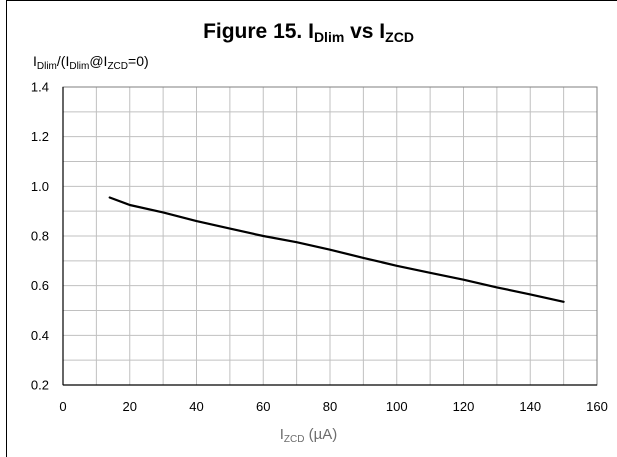 This screenshot has width=617, height=457. What do you see at coordinates (397, 406) in the screenshot?
I see `x-tick-label: 100` at bounding box center [397, 406].